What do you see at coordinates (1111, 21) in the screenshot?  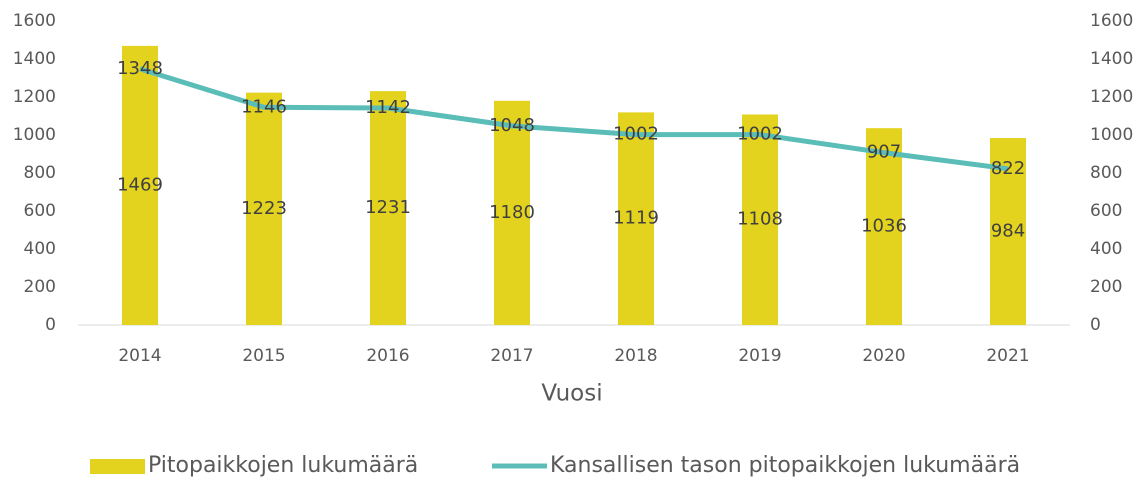 I see `y2-tick-label: 1600` at bounding box center [1111, 21].